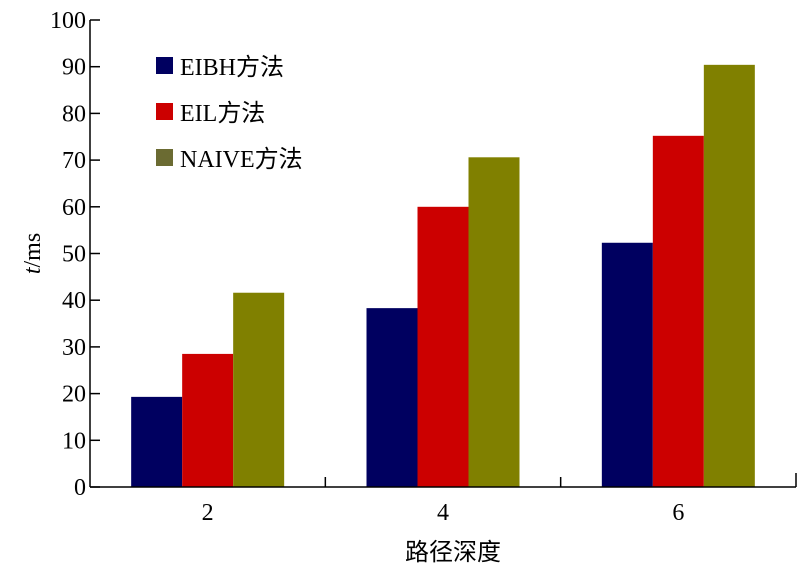  I want to click on bar-EIL方法-6, so click(678, 311).